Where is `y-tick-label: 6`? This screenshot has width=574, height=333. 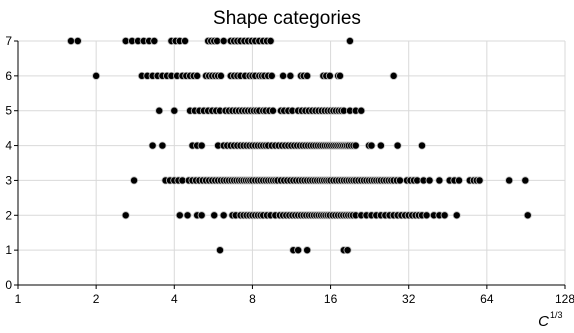 y-tick-label: 6 is located at coordinates (8, 76).